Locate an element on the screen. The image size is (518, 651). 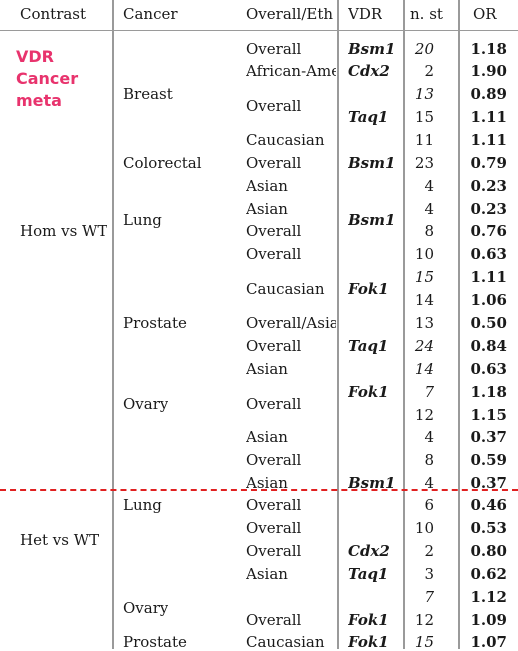
odds-ratio-cell: 1.90 is located at coordinates (488, 71).